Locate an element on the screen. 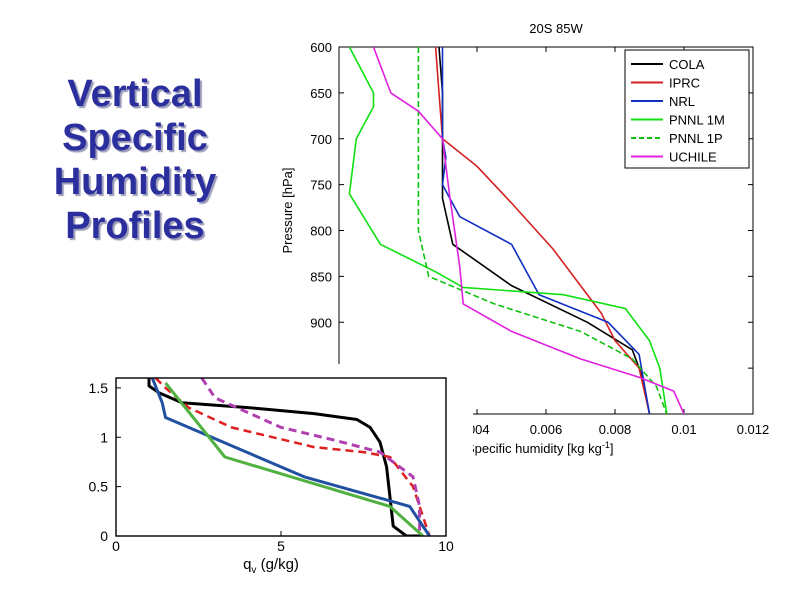 This screenshot has height=600, width=800. title-line-2: Specific is located at coordinates (135, 138).